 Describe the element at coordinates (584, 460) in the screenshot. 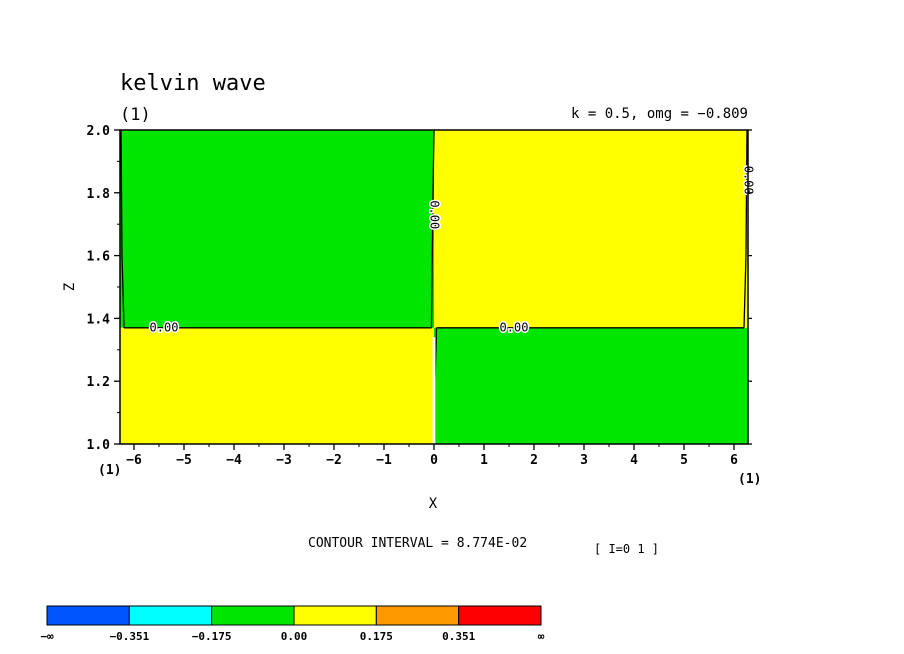

I see `x-tick-label: 3` at that location.